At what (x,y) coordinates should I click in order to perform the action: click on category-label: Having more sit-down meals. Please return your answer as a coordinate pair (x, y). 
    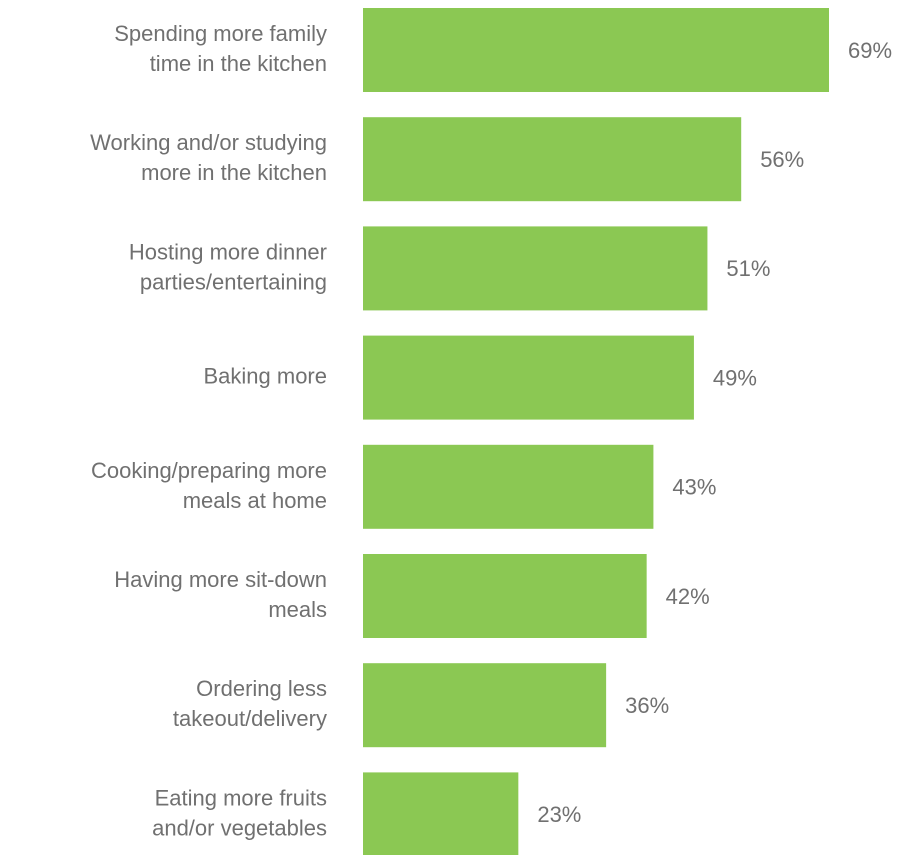
    Looking at the image, I should click on (220, 594).